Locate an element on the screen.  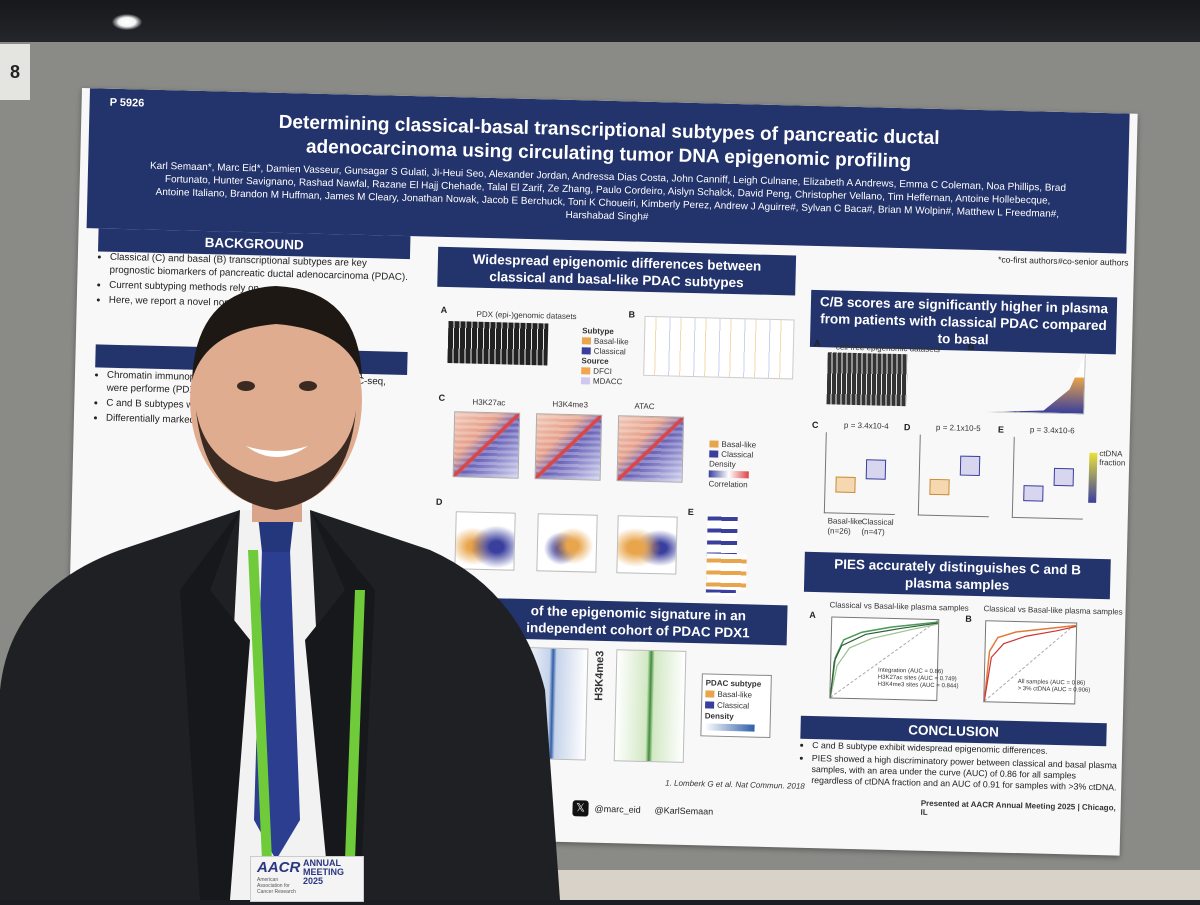
citation: 1. Lomberk G et al. Nat Commun. 2018 is located at coordinates (735, 784).